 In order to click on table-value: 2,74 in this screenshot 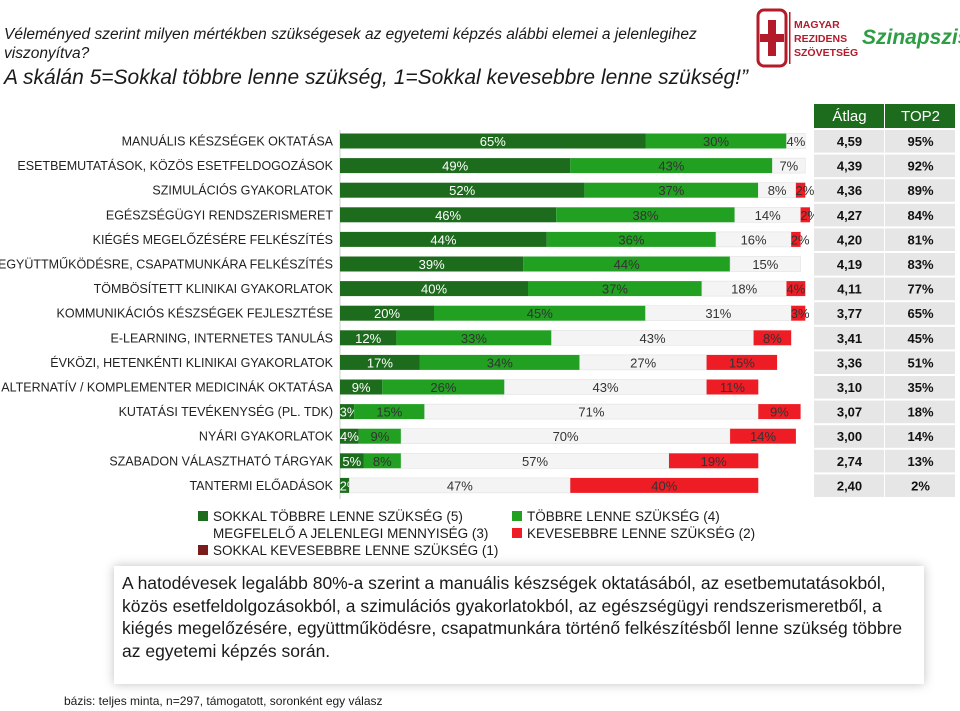, I will do `click(850, 461)`.